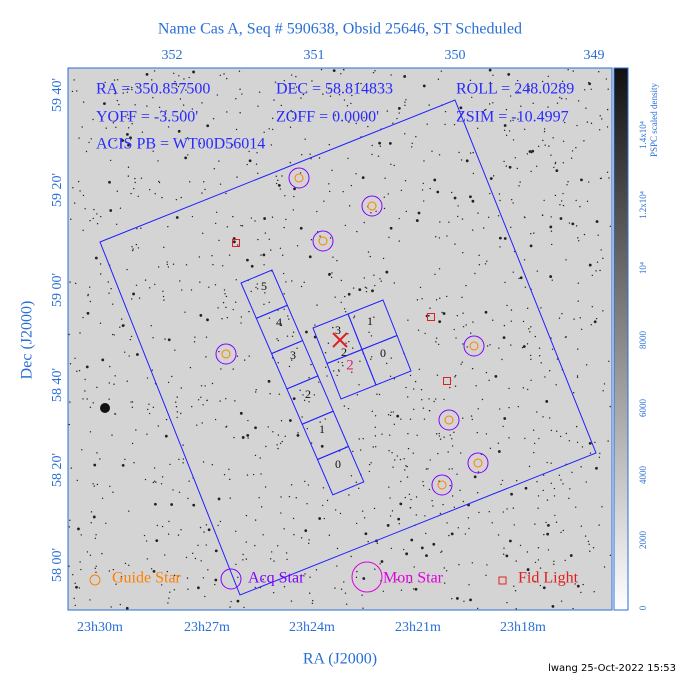 The width and height of the screenshot is (680, 680). What do you see at coordinates (418, 627) in the screenshot?
I see `bottom-tick: 23h21m` at bounding box center [418, 627].